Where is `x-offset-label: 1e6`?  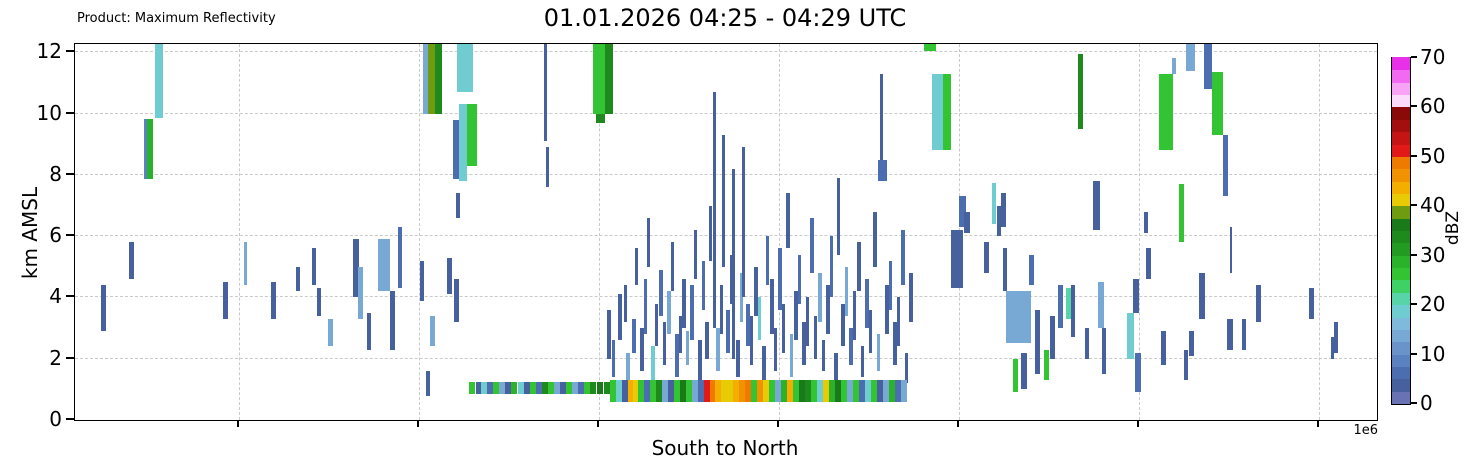 x-offset-label: 1e6 is located at coordinates (1365, 430).